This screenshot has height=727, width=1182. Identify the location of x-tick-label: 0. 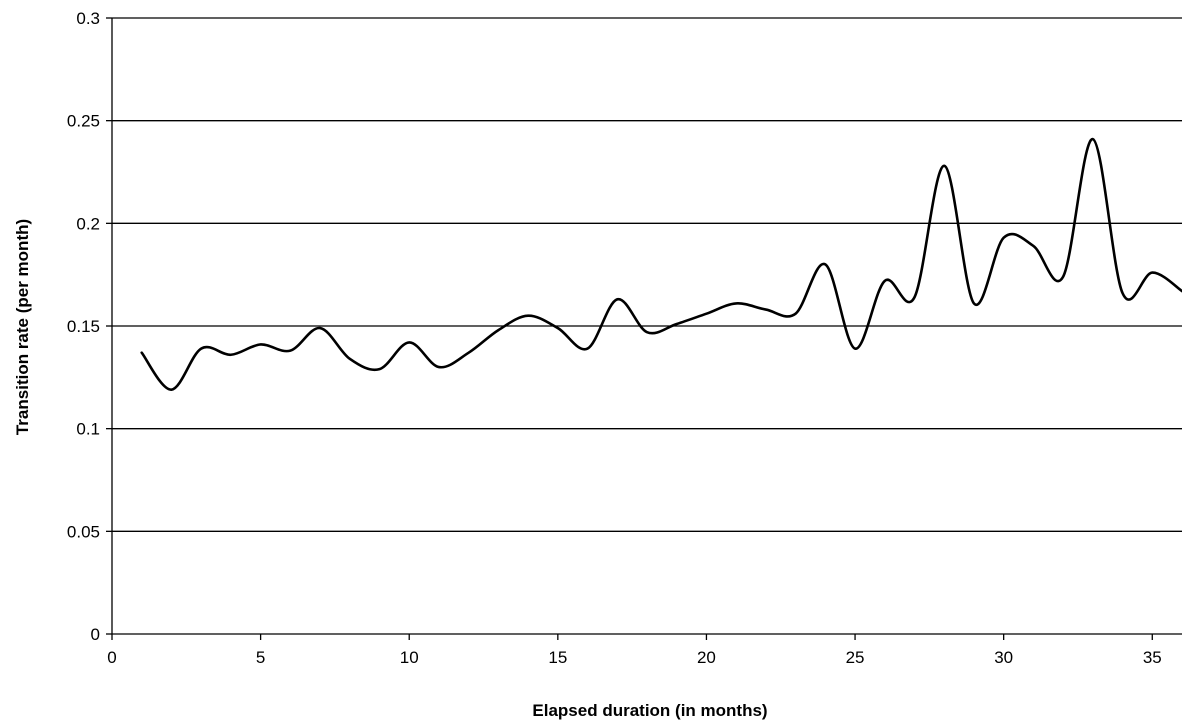
(111, 657).